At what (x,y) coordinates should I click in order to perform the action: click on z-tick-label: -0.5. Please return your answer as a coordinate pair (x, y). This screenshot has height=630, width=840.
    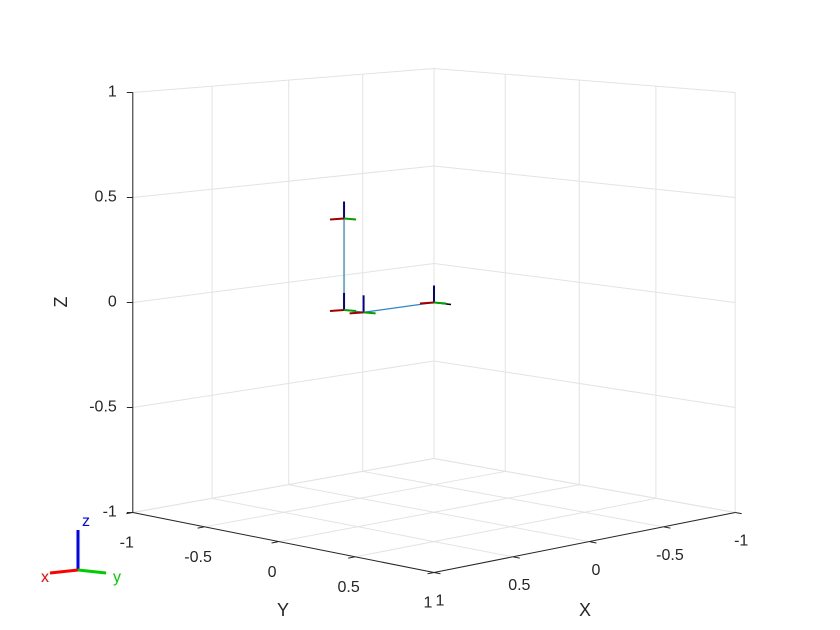
    Looking at the image, I should click on (103, 407).